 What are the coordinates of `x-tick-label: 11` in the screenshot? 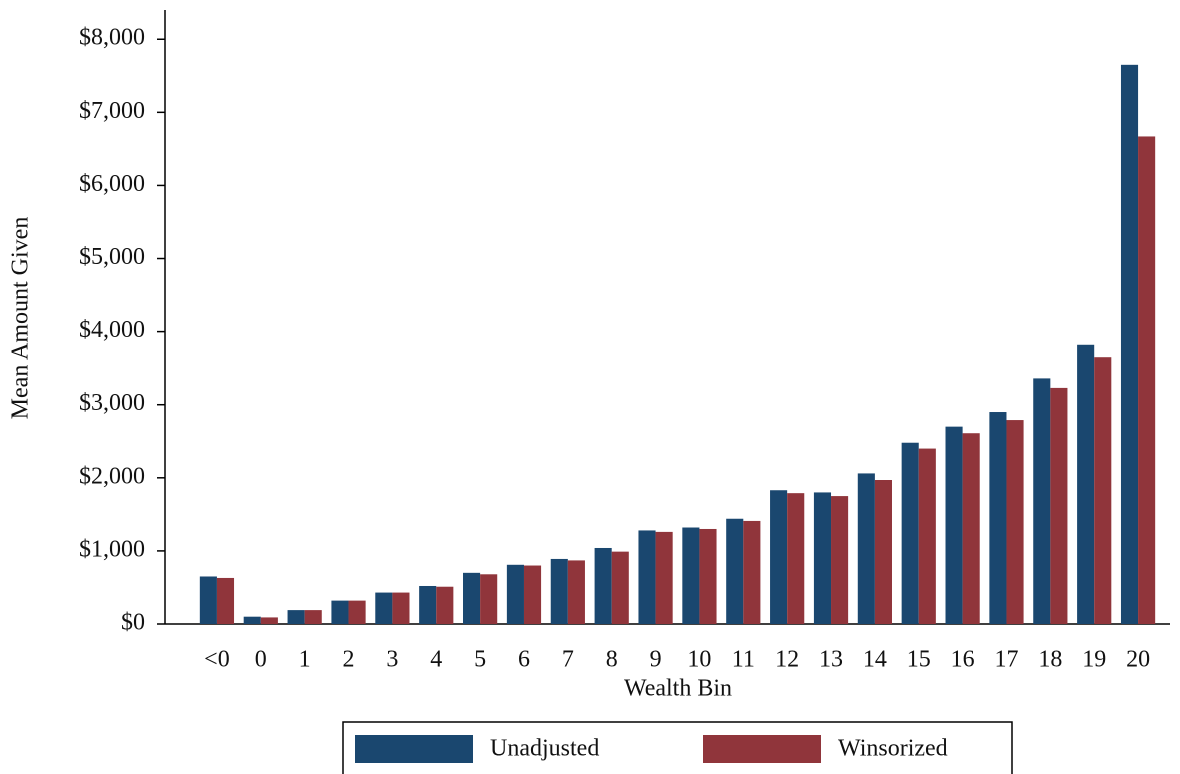 It's located at (743, 660).